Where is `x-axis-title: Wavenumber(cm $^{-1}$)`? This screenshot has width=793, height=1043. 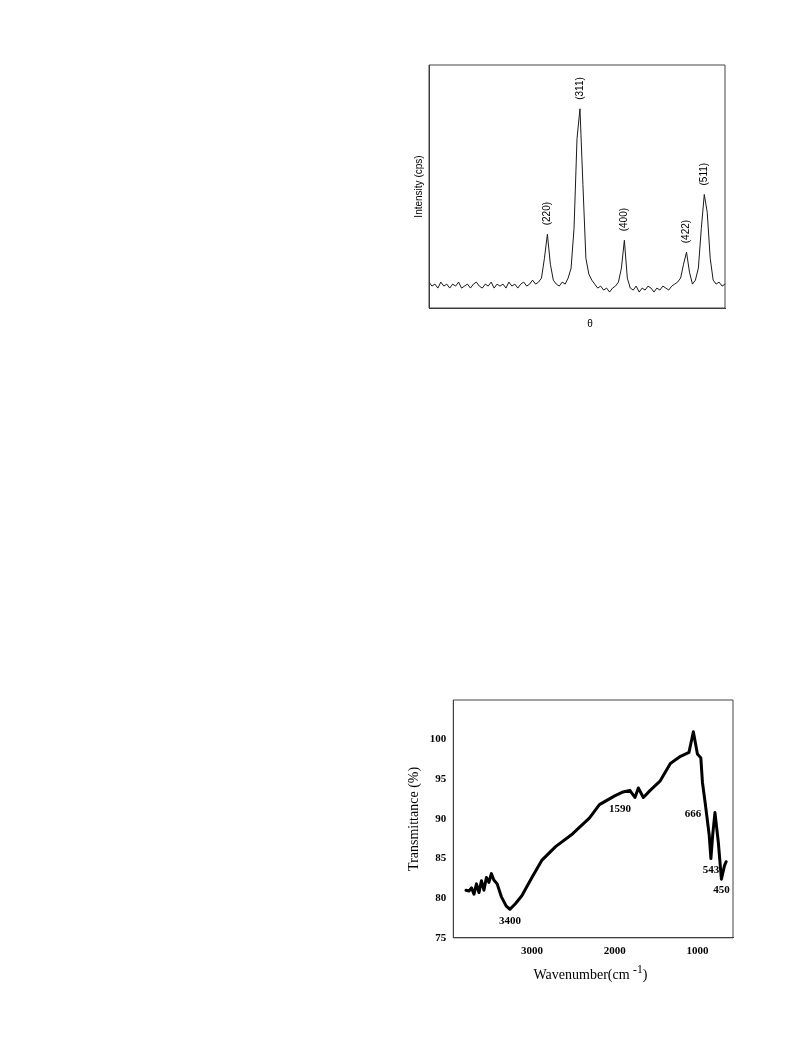
x-axis-title: Wavenumber(cm $^{-1}$) is located at coordinates (590, 973).